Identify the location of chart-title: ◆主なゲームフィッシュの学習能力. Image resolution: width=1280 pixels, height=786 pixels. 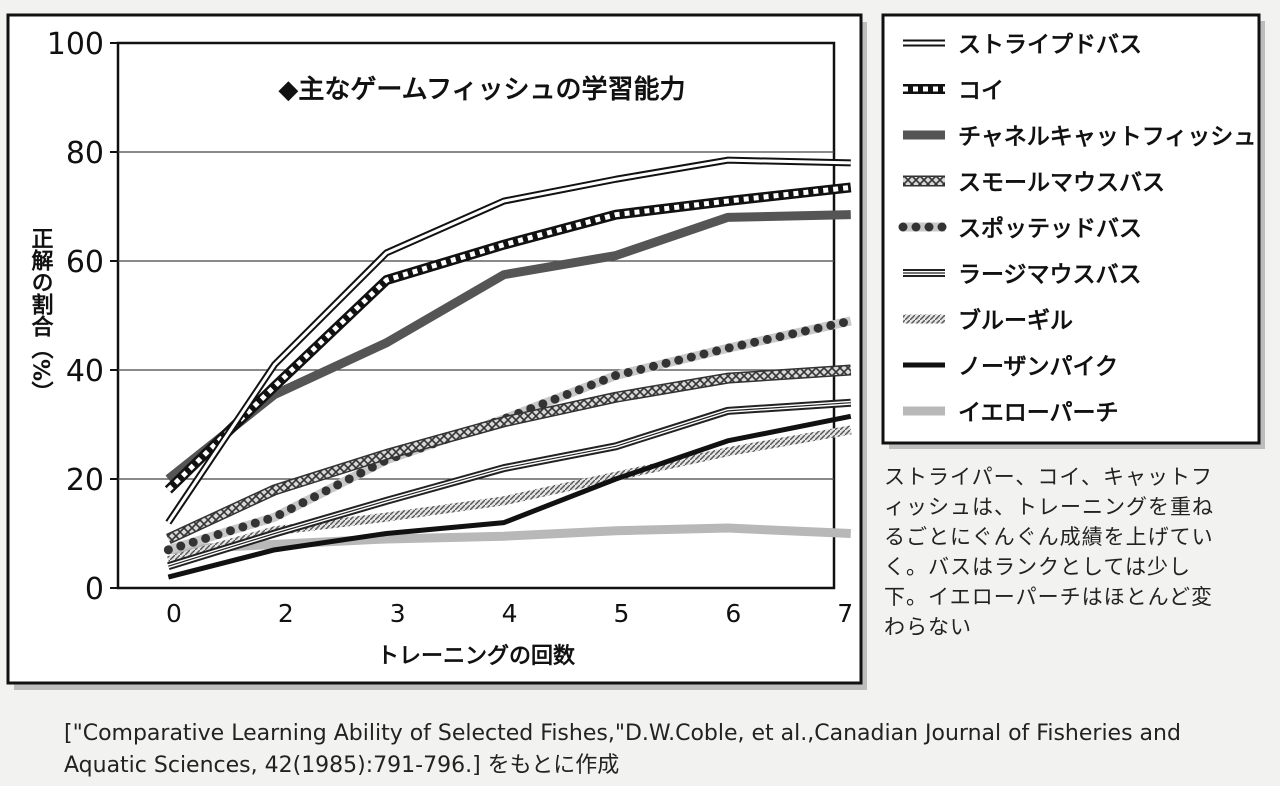
(481, 89).